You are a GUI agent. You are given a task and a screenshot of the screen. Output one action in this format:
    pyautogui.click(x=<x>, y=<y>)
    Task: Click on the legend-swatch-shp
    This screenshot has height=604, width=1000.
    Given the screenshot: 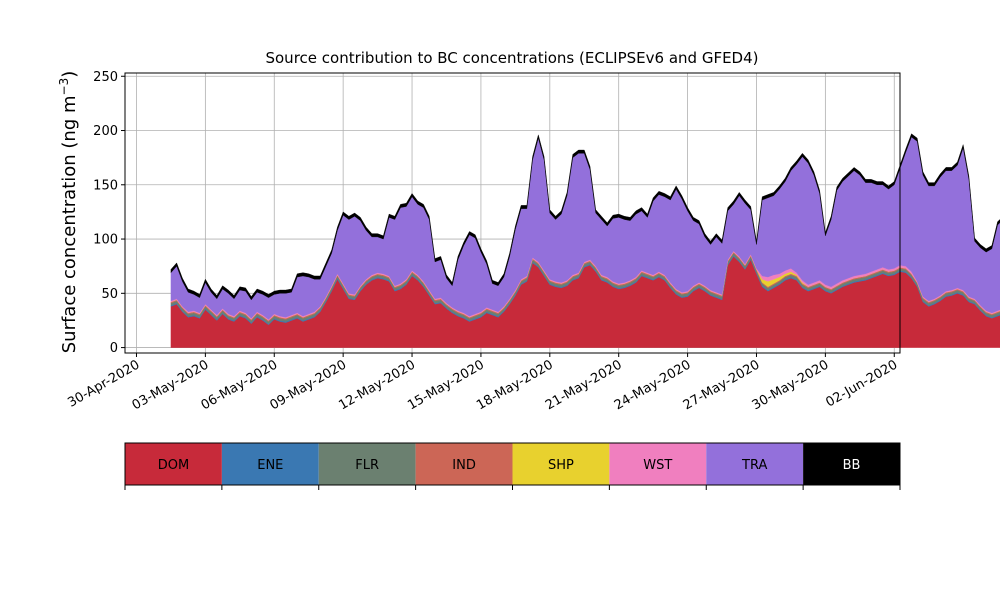 What is the action you would take?
    pyautogui.click(x=561, y=464)
    